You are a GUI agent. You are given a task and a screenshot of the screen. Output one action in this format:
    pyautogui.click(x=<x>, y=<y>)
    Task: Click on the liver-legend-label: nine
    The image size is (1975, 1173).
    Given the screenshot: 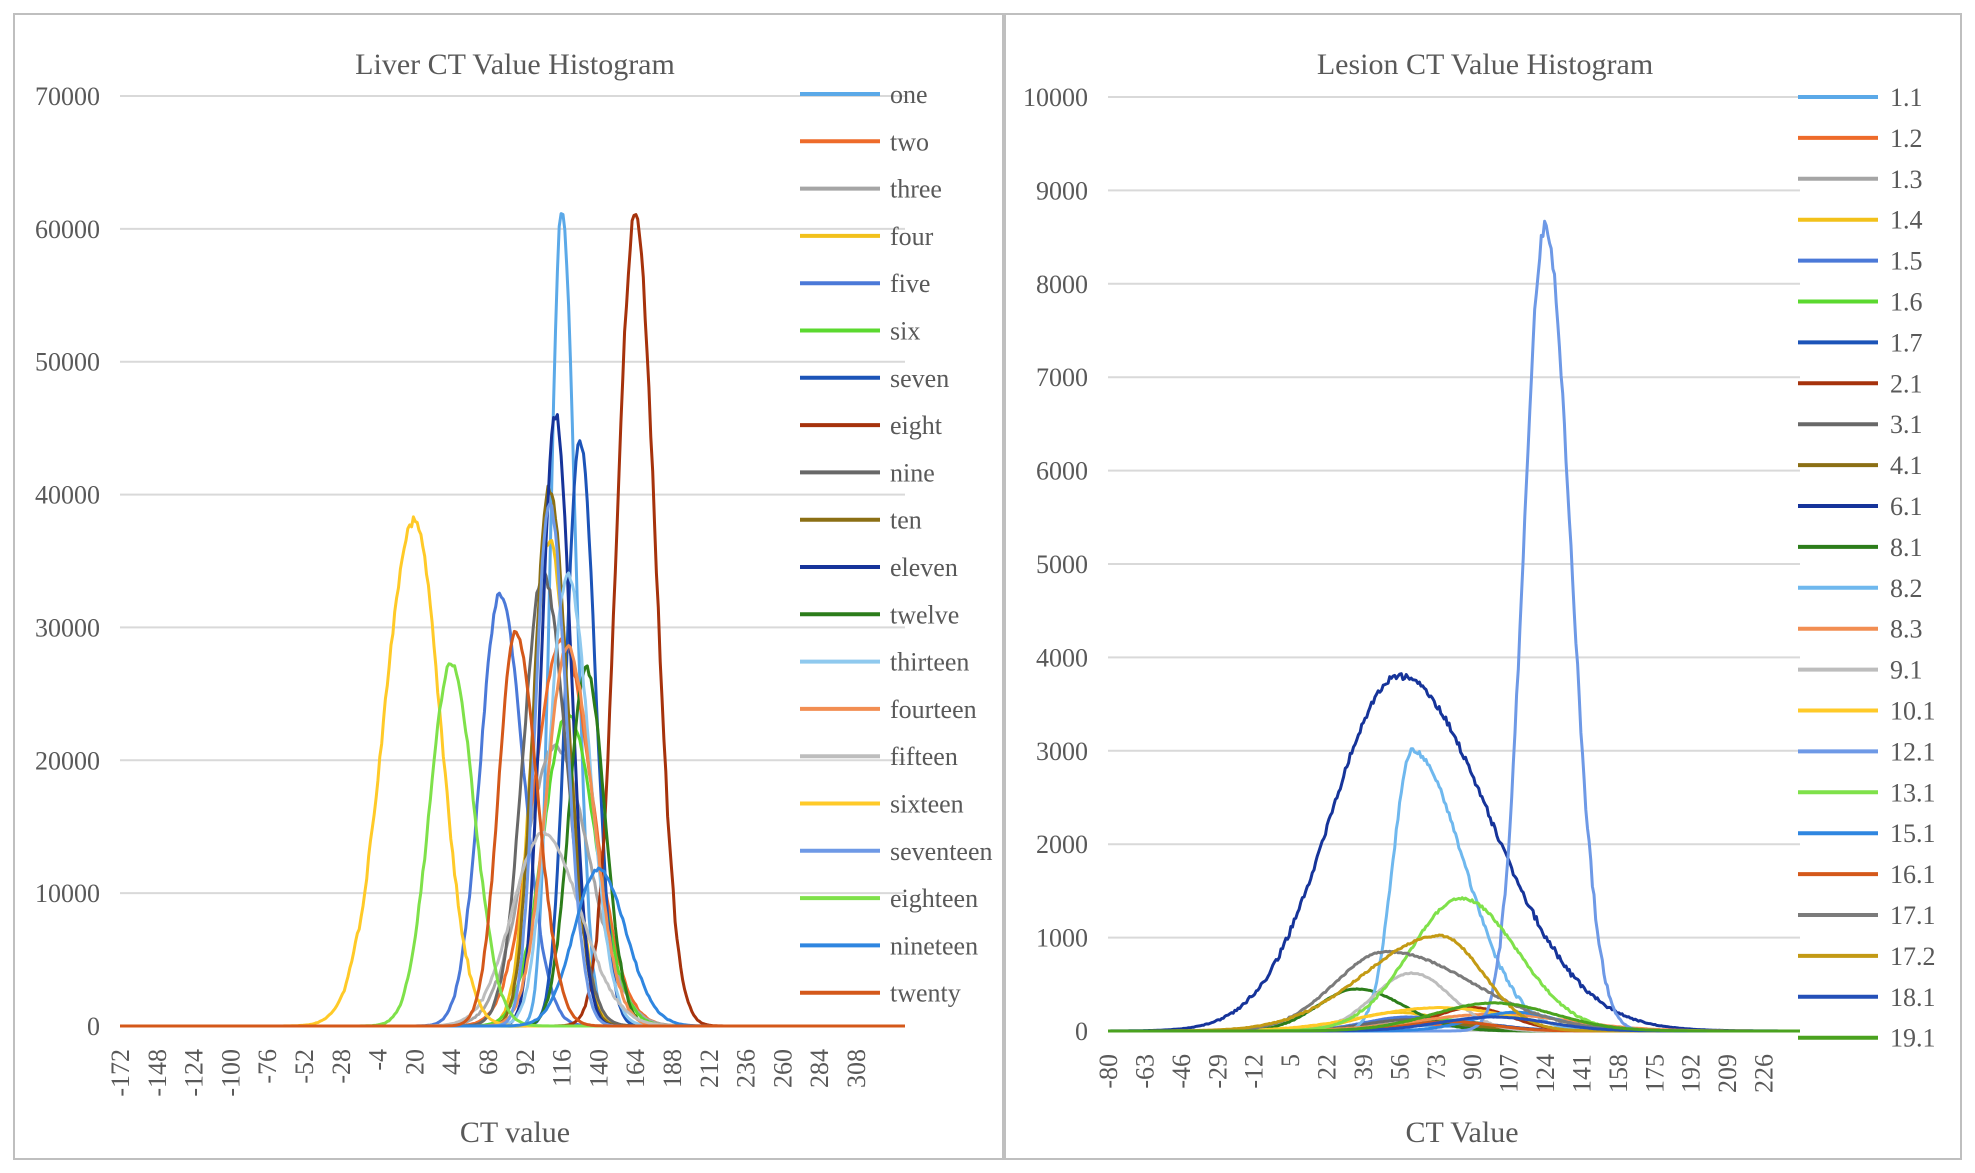 What is the action you would take?
    pyautogui.click(x=912, y=472)
    